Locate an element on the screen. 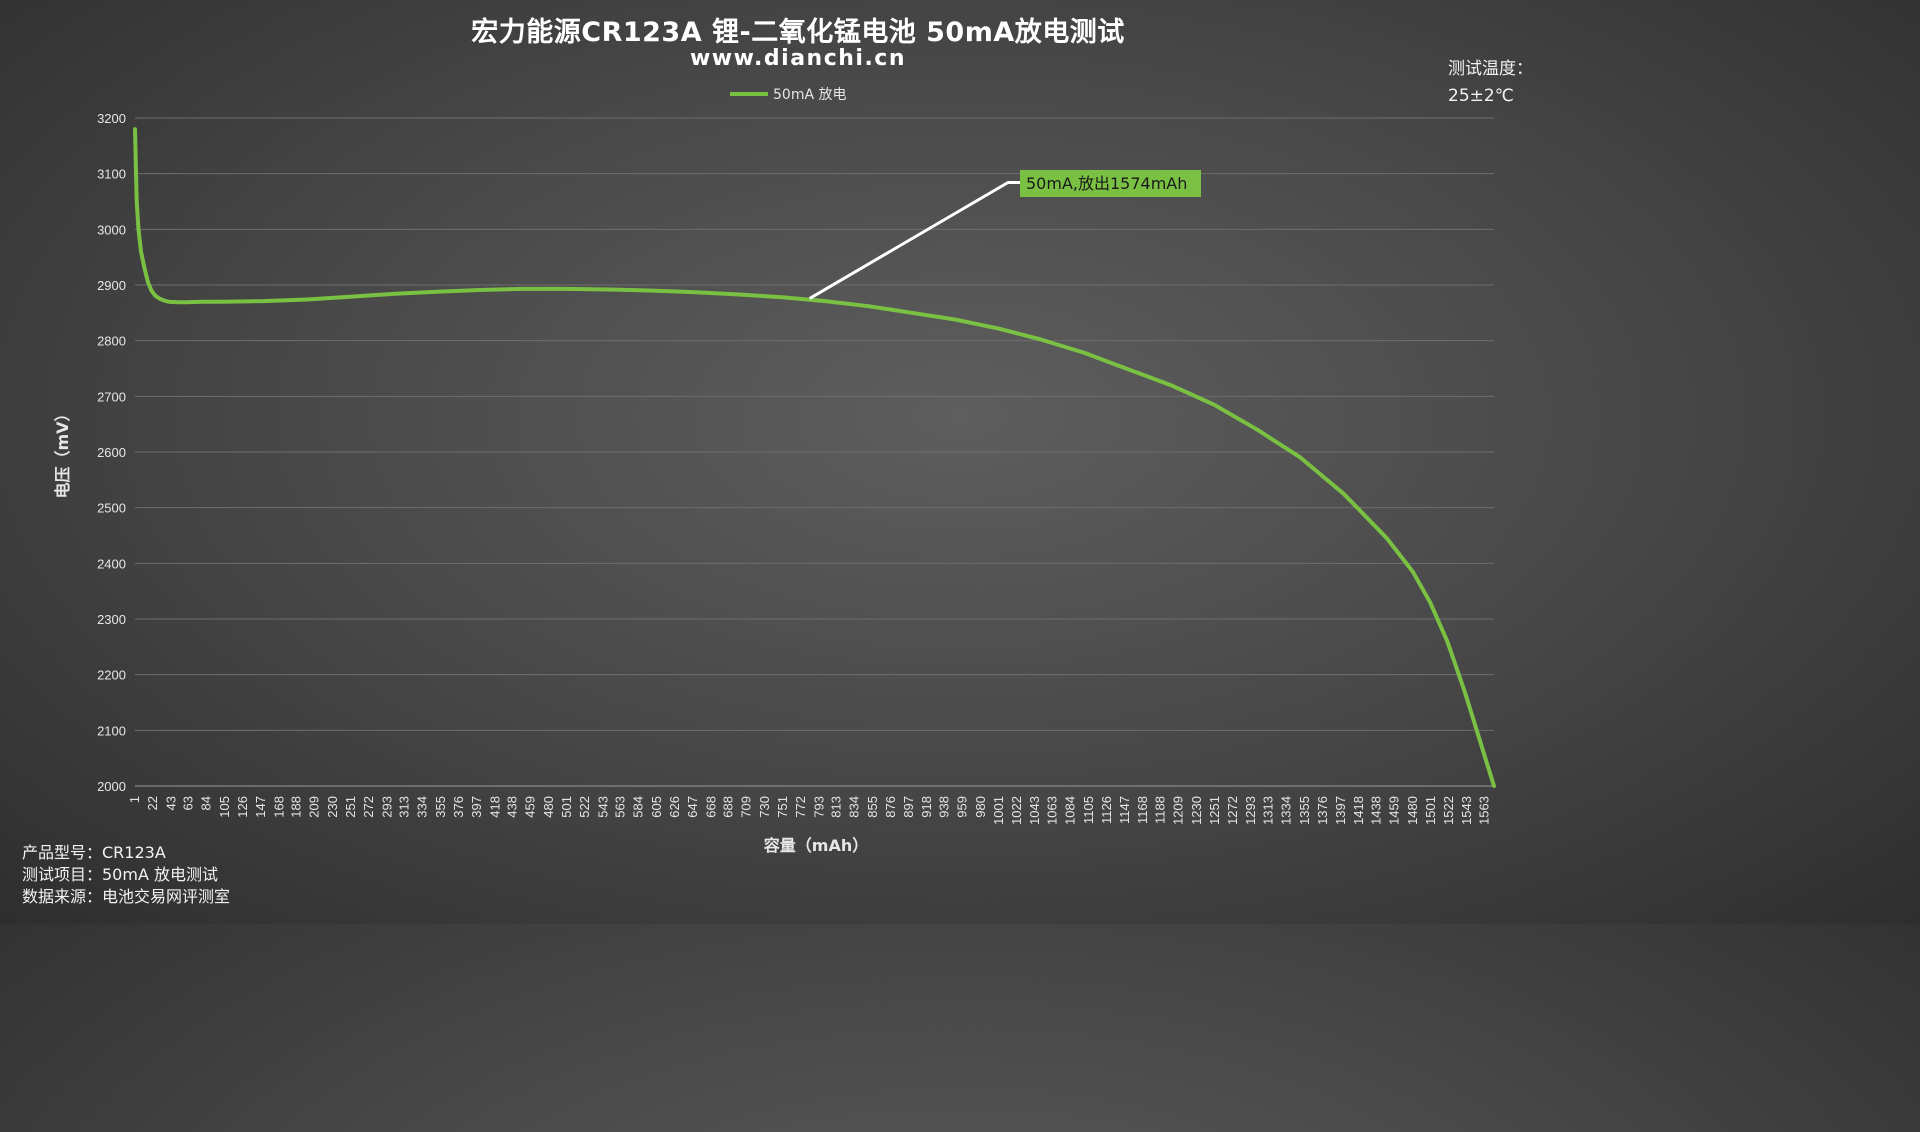 The image size is (1920, 1132). info-test-item: 测试项目：50mA 放电测试 is located at coordinates (120, 874).